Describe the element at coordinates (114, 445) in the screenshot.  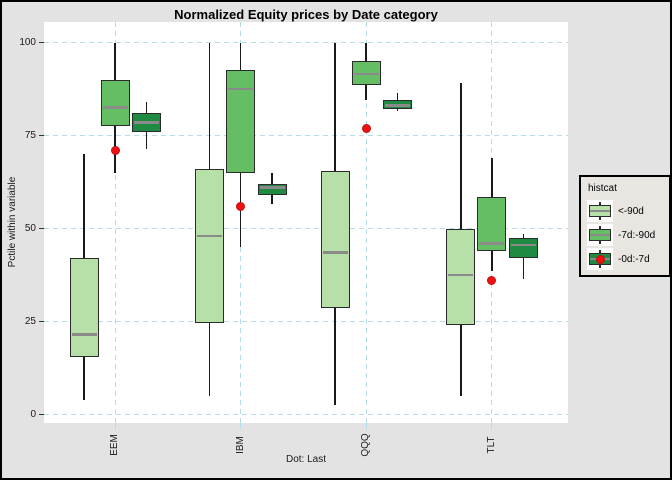
I see `x-tick-label: EEM` at that location.